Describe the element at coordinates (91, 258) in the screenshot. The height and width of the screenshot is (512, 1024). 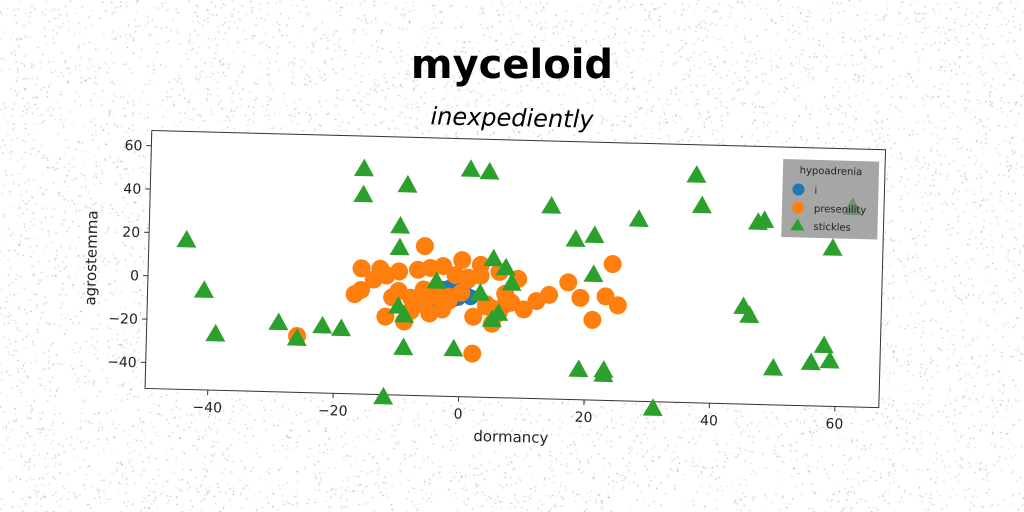
I see `y-axis-label: agrostemma` at that location.